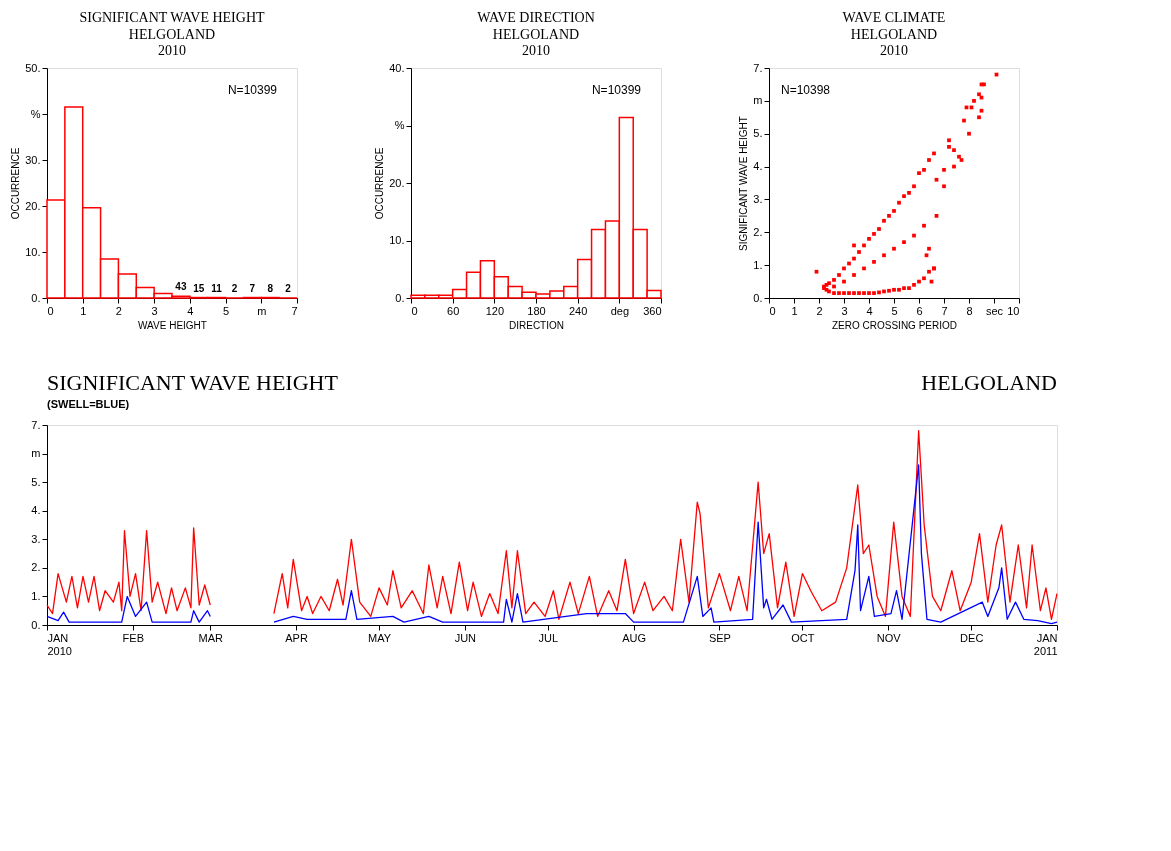 Image resolution: width=1171 pixels, height=851 pixels. What do you see at coordinates (969, 310) in the screenshot?
I see `x-tick-label: 8` at bounding box center [969, 310].